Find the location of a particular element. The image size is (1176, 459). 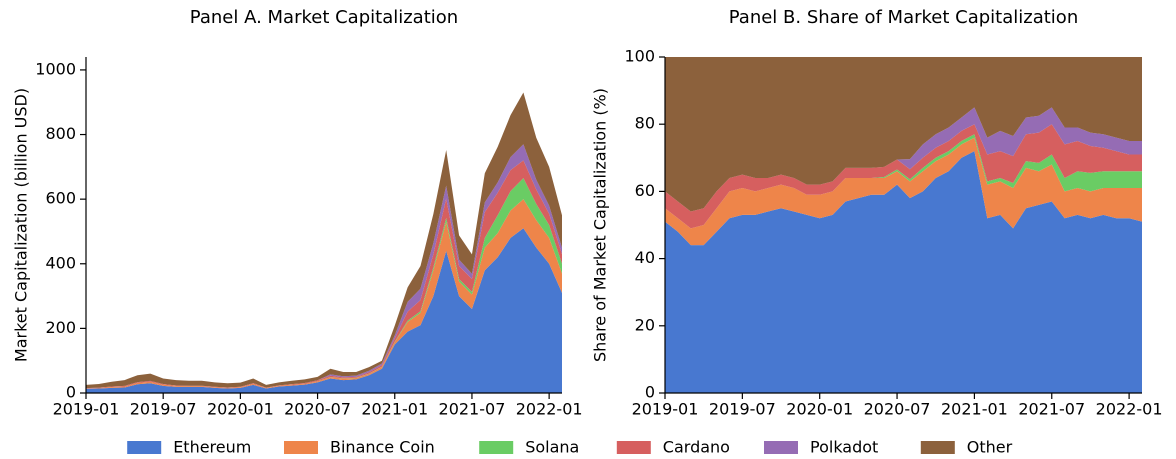

legend-label: Ethereum is located at coordinates (212, 447).